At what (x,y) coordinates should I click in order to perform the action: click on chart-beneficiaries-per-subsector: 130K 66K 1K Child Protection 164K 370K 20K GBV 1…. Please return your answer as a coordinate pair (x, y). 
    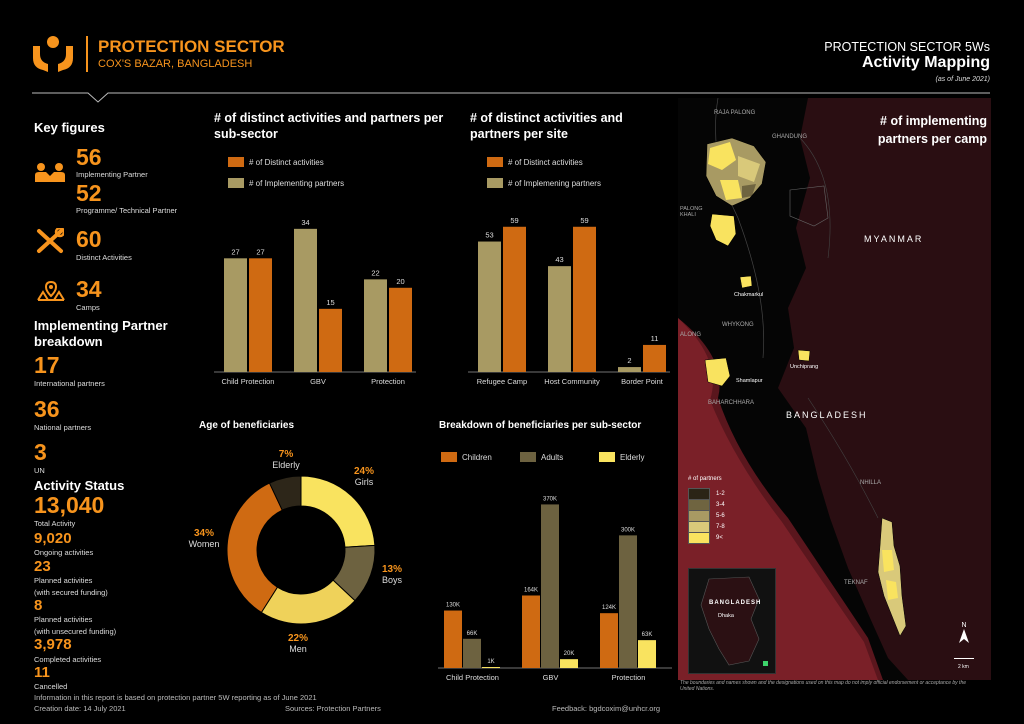
    Looking at the image, I should click on (555, 589).